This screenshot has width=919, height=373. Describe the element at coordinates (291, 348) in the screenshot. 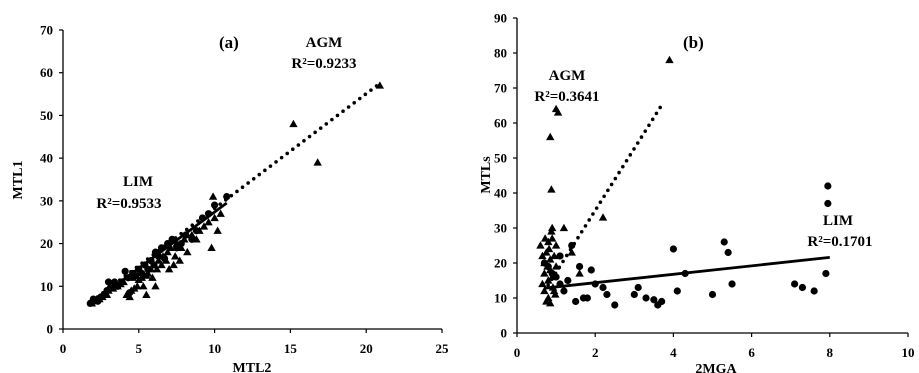

I see `x-tick-label: 15` at that location.